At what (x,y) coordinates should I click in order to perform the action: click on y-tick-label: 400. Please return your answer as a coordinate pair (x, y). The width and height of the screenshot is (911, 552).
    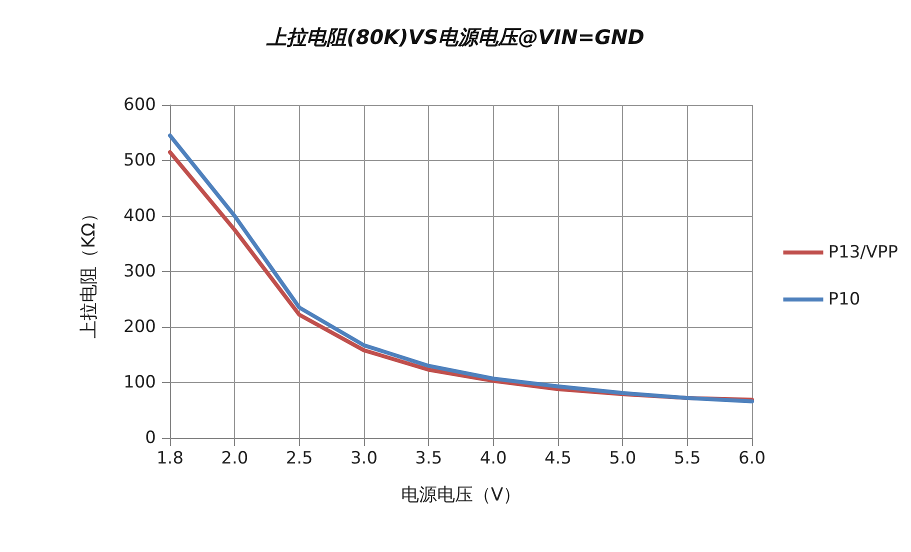
    Looking at the image, I should click on (140, 216).